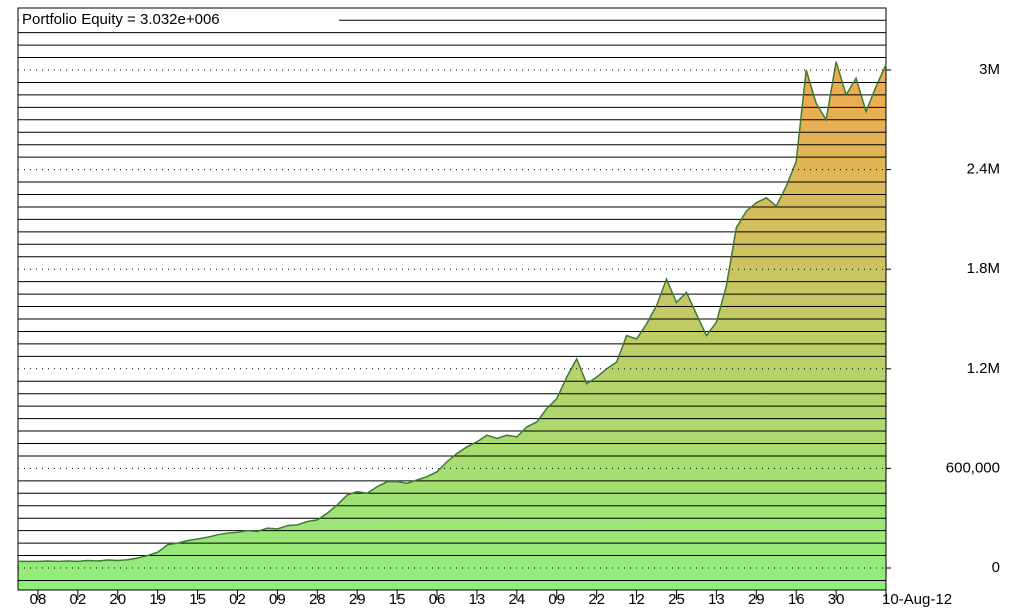 The width and height of the screenshot is (1010, 608). Describe the element at coordinates (989, 69) in the screenshot. I see `y-tick-label: 3M` at that location.